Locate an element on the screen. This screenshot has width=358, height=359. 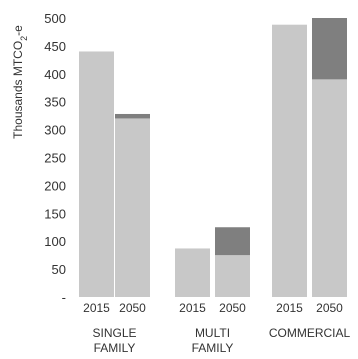
group-label: MULTI is located at coordinates (212, 333).